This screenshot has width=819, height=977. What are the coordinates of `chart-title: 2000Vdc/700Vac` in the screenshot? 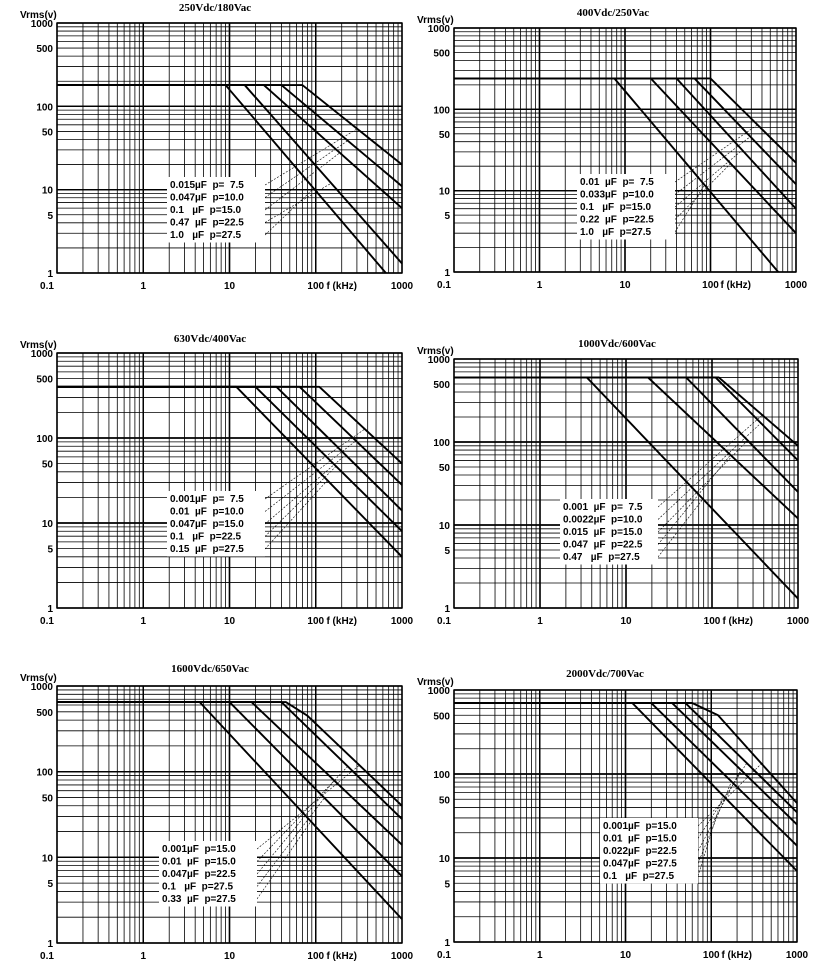 It's located at (605, 674).